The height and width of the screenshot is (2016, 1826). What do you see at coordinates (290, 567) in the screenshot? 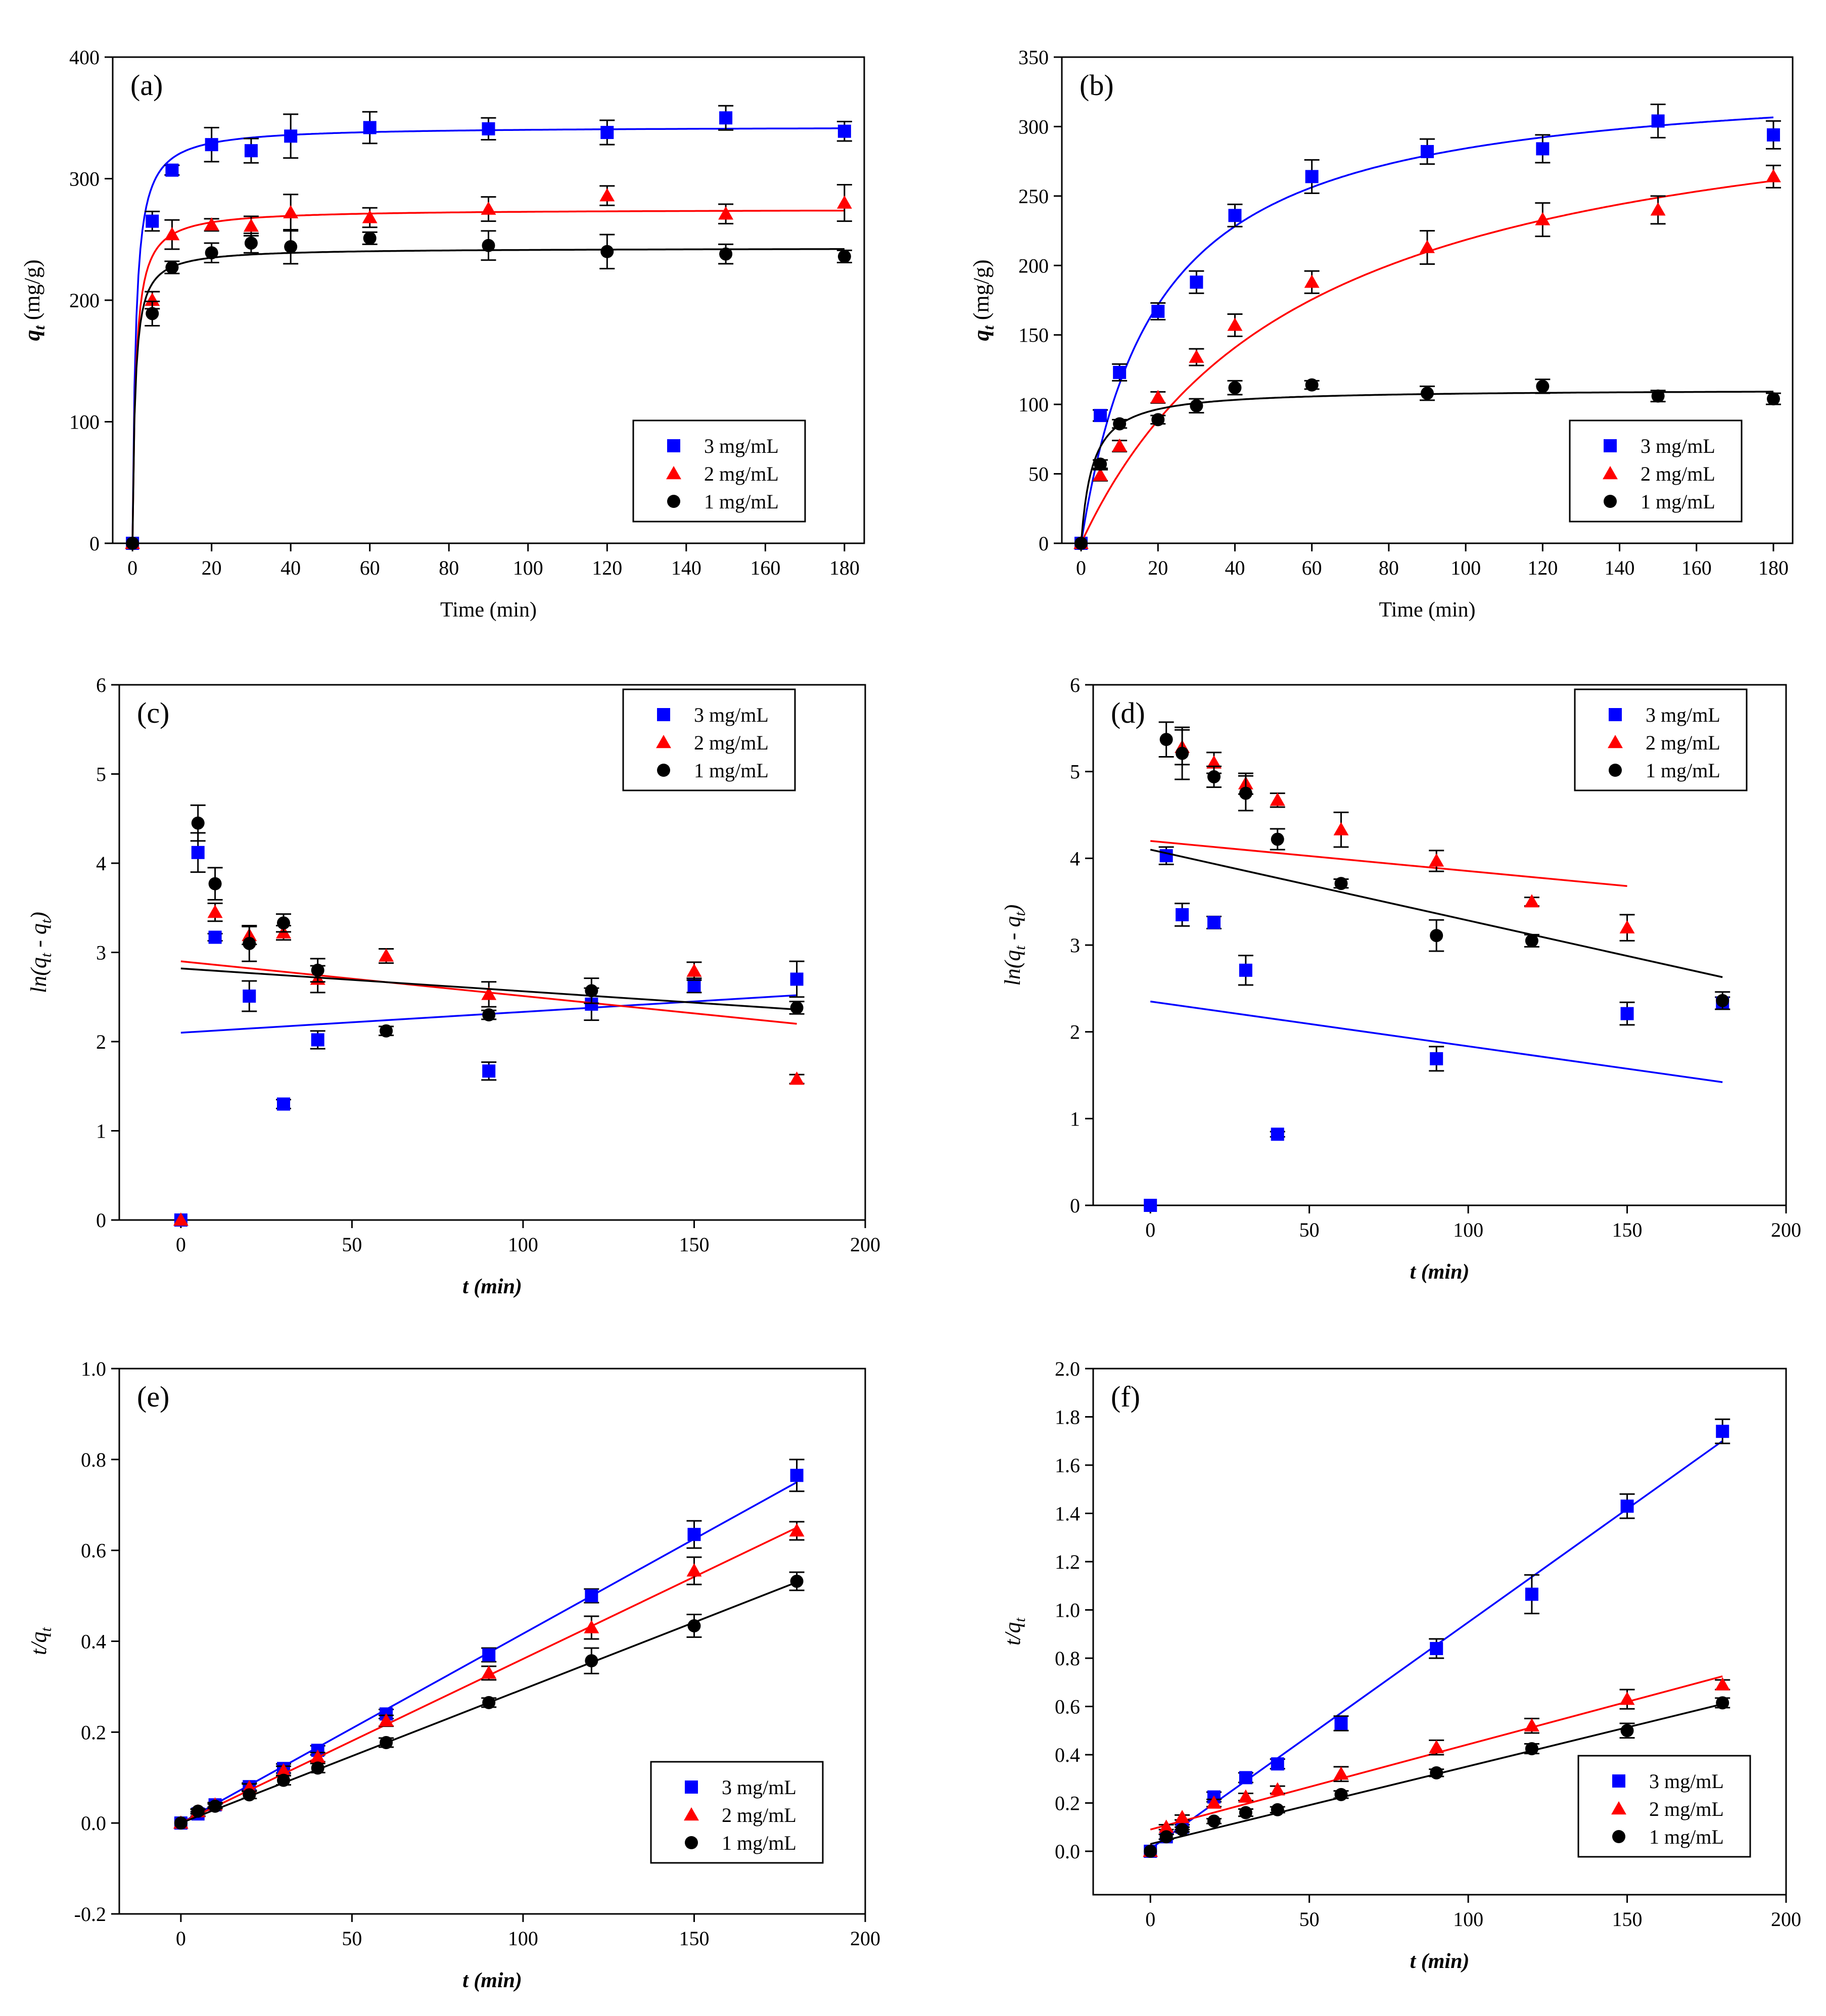
I see `x-tick-label: 40` at bounding box center [290, 567].